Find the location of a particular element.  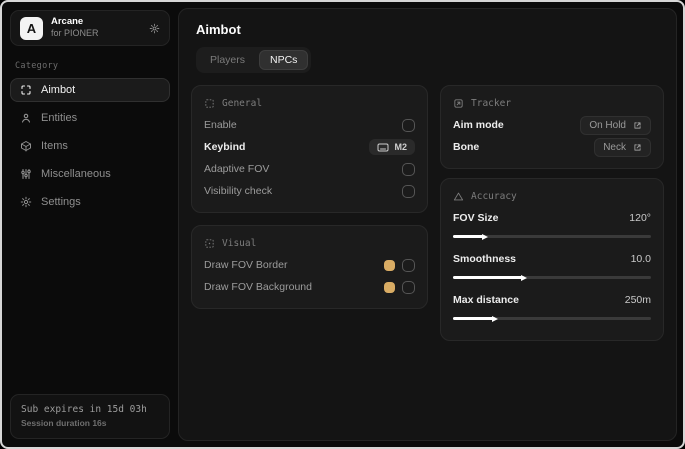

fov-border-color-swatch is located at coordinates (389, 265).